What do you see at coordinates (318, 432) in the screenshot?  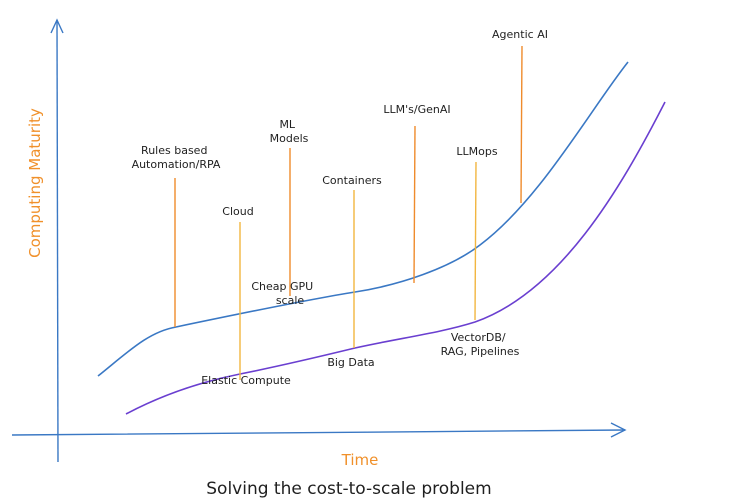 I see `x-axis-line` at bounding box center [318, 432].